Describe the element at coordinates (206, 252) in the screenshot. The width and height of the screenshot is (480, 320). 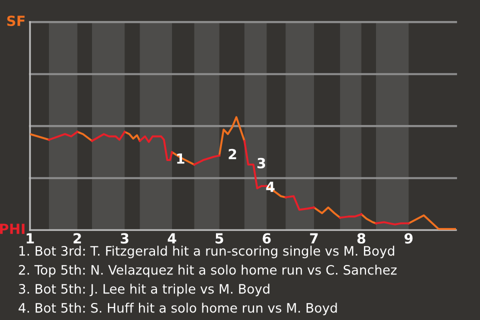
I see `text: 1. Bot 3rd: T. Fitzgerald hit a run-scoring single vs M. Boyd` at that location.